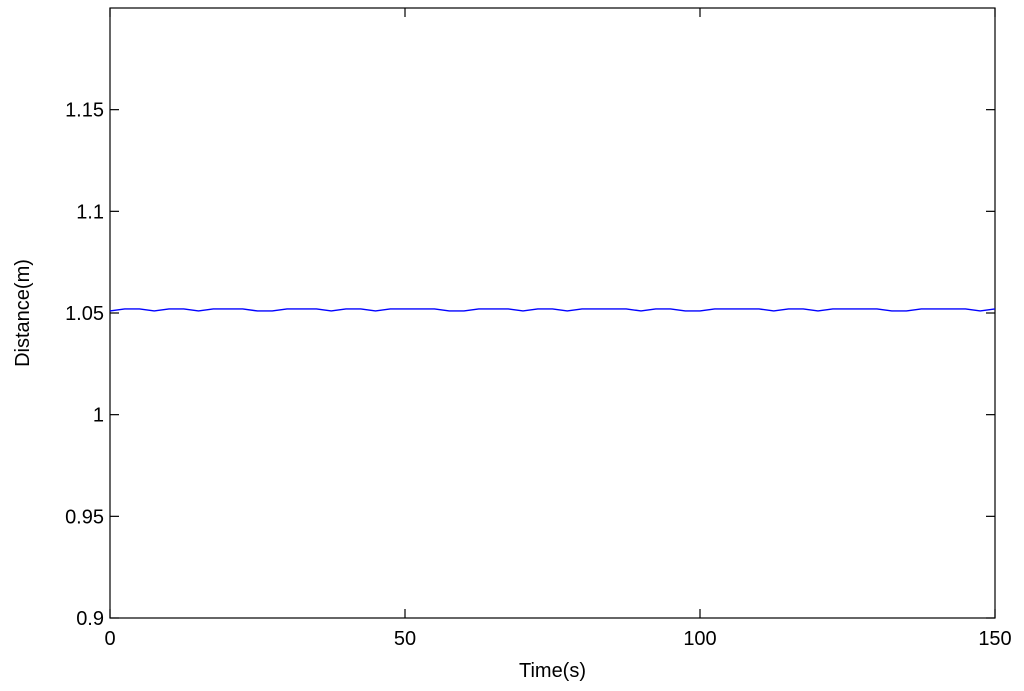  What do you see at coordinates (84, 517) in the screenshot?
I see `y-tick-label: 0.95` at bounding box center [84, 517].